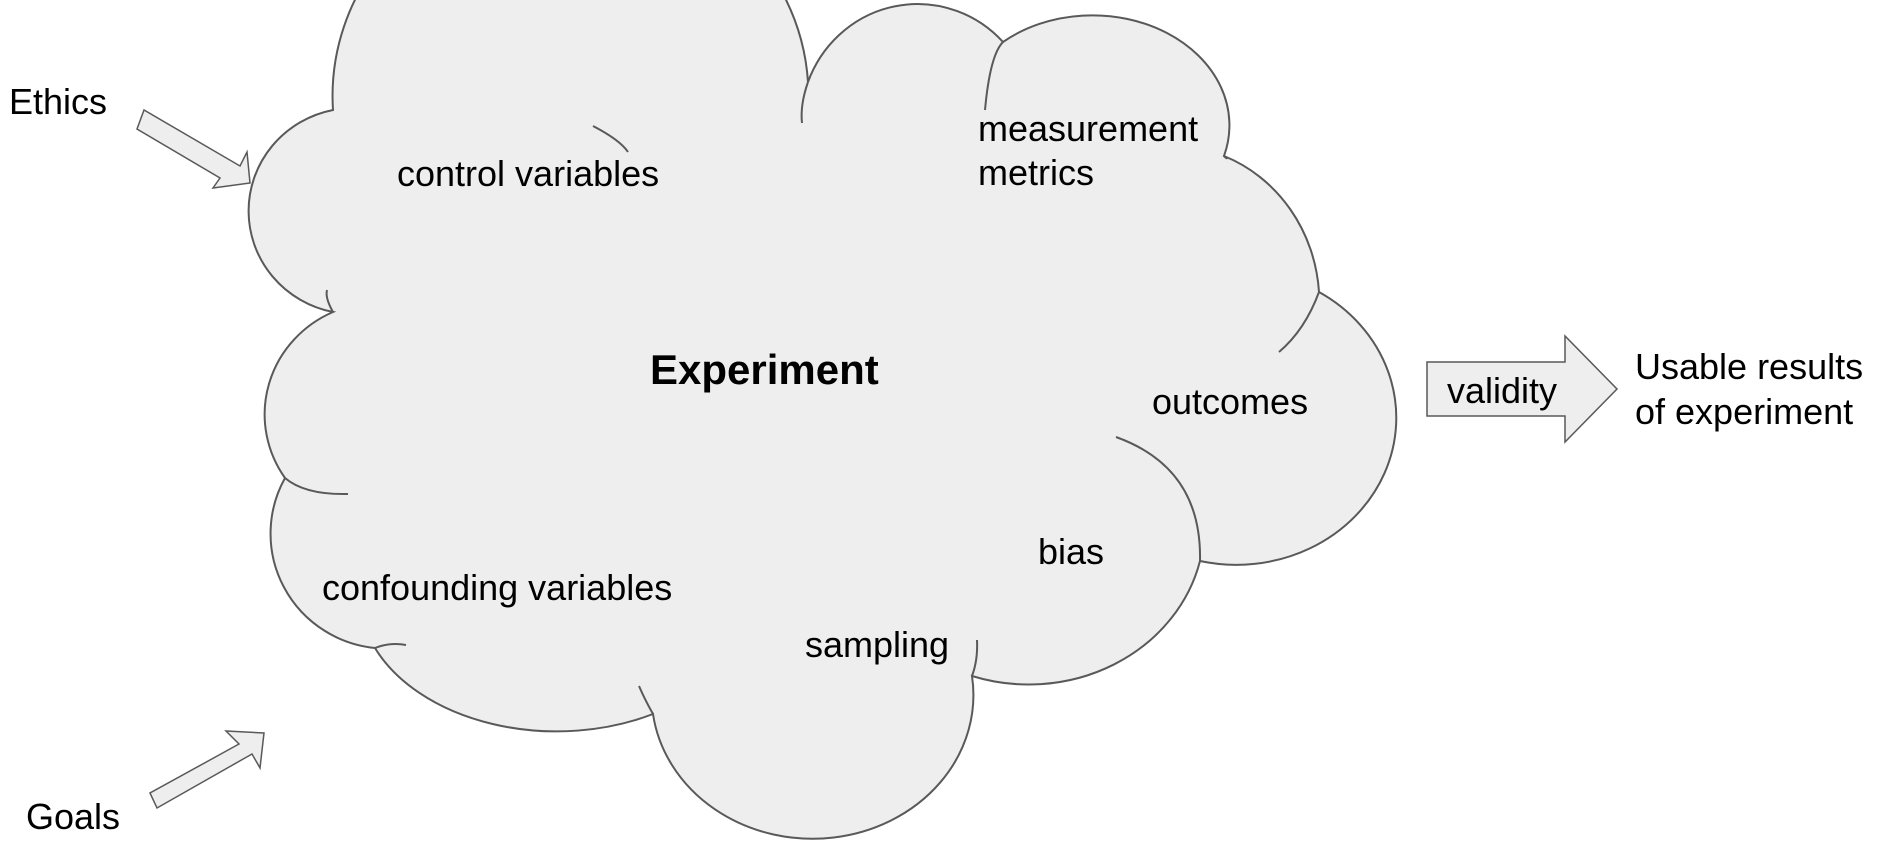 Image resolution: width=1890 pixels, height=850 pixels. Describe the element at coordinates (528, 173) in the screenshot. I see `control-variables-label: control variables` at that location.